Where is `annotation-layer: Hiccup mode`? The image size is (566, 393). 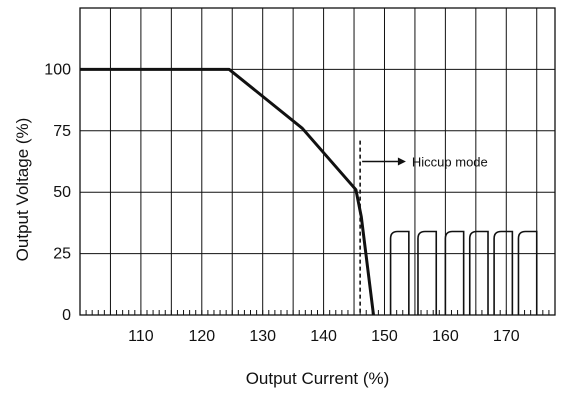 annotation-layer: Hiccup mode is located at coordinates (425, 162).